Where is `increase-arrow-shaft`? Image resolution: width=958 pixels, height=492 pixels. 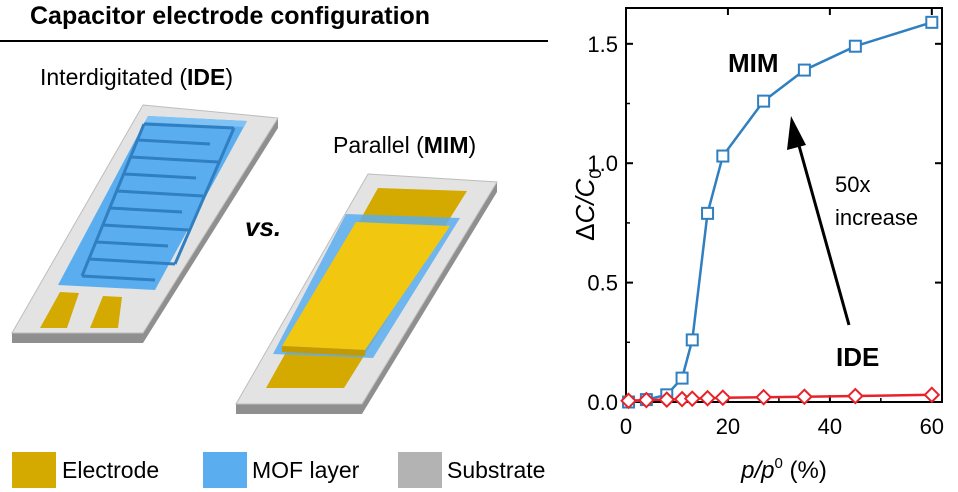
increase-arrow-shaft is located at coordinates (823, 233).